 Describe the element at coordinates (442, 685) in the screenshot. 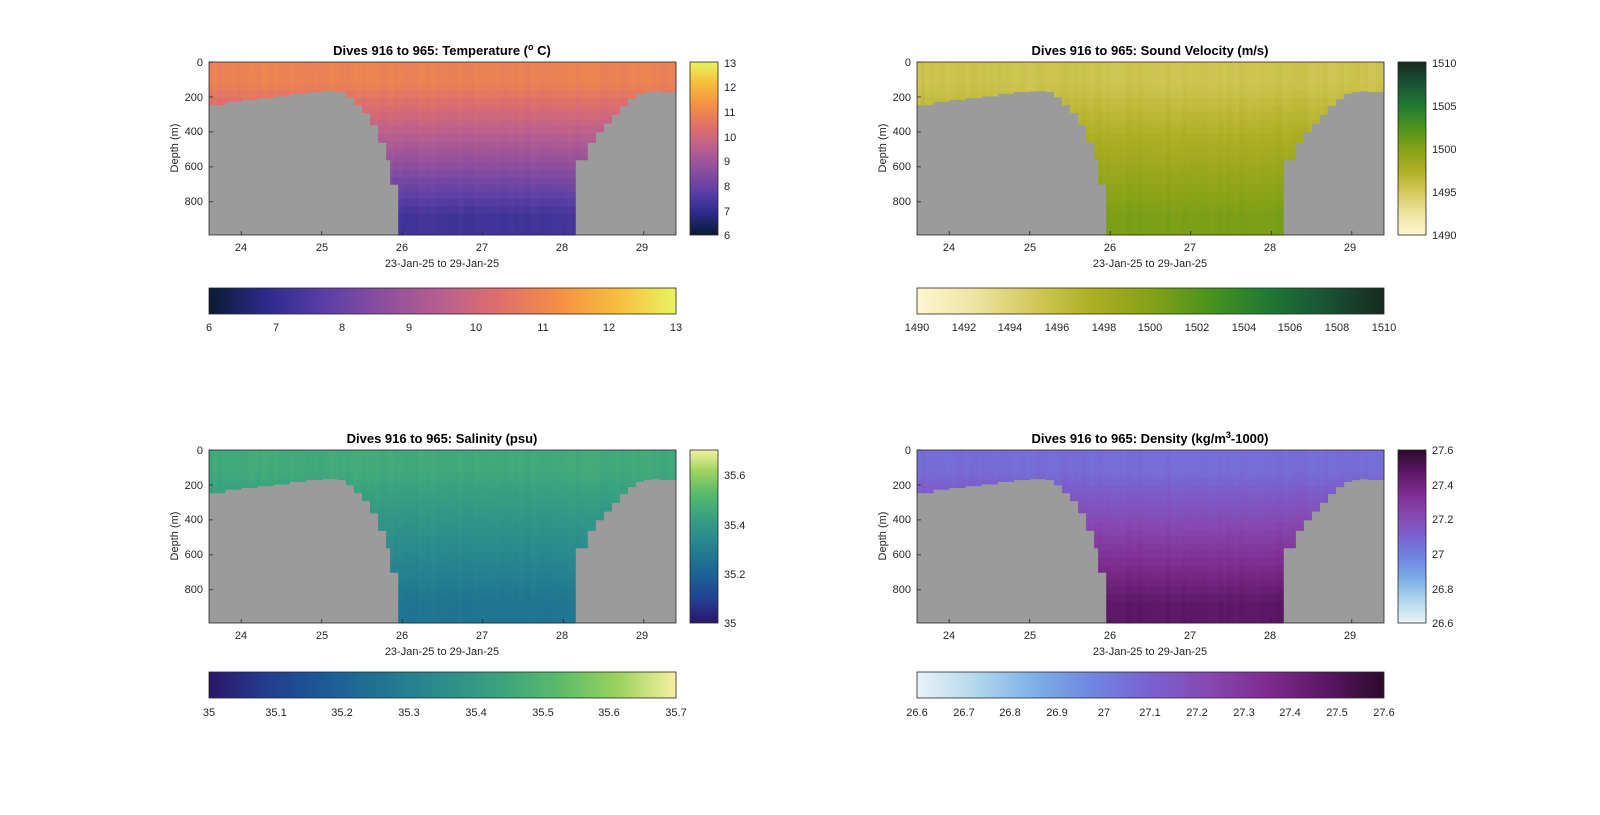

I see `horizontal-colorbar-gradient` at that location.